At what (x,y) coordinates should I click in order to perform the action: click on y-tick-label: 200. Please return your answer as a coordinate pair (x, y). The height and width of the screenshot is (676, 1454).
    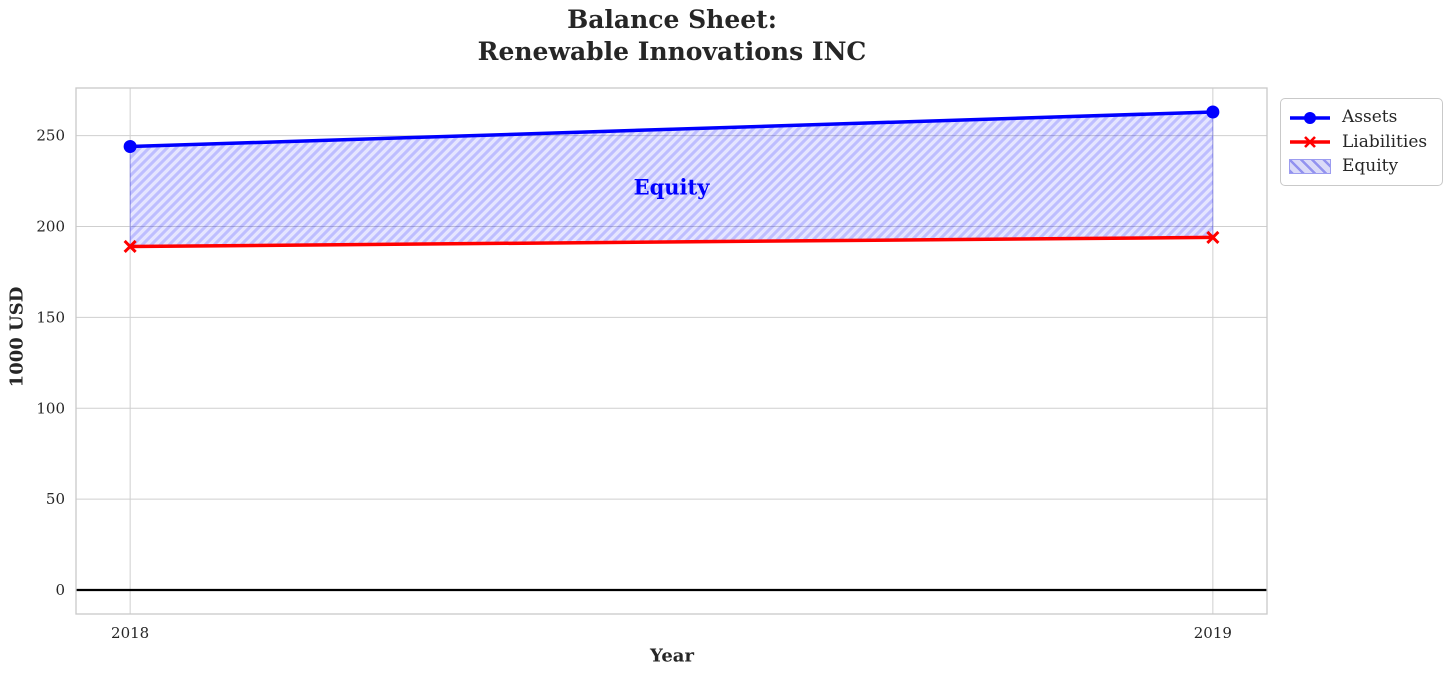
    Looking at the image, I should click on (50, 226).